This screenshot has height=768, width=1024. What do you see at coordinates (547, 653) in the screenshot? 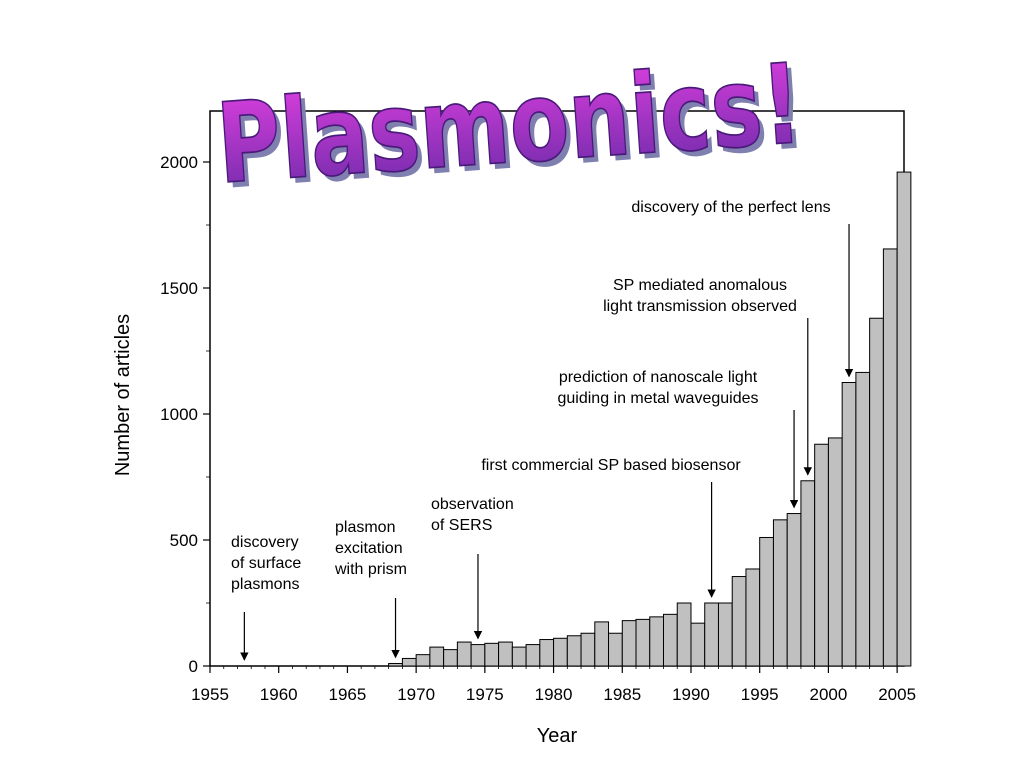
I see `bar-1979` at bounding box center [547, 653].